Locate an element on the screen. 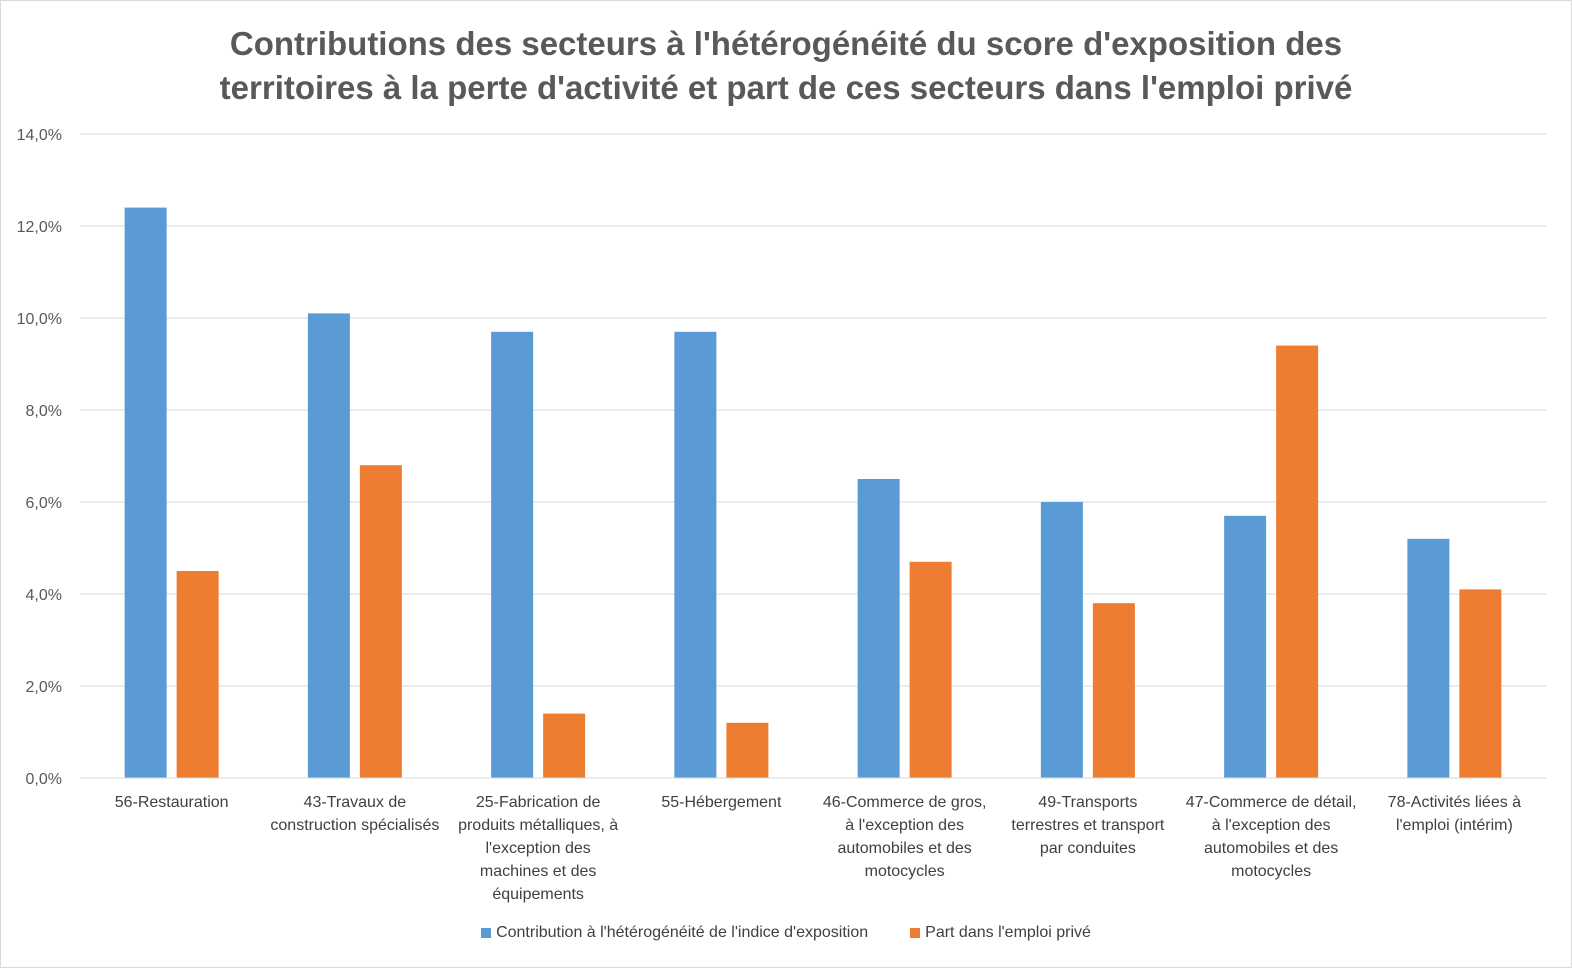  y-tick-label: 4,0% is located at coordinates (44, 595).